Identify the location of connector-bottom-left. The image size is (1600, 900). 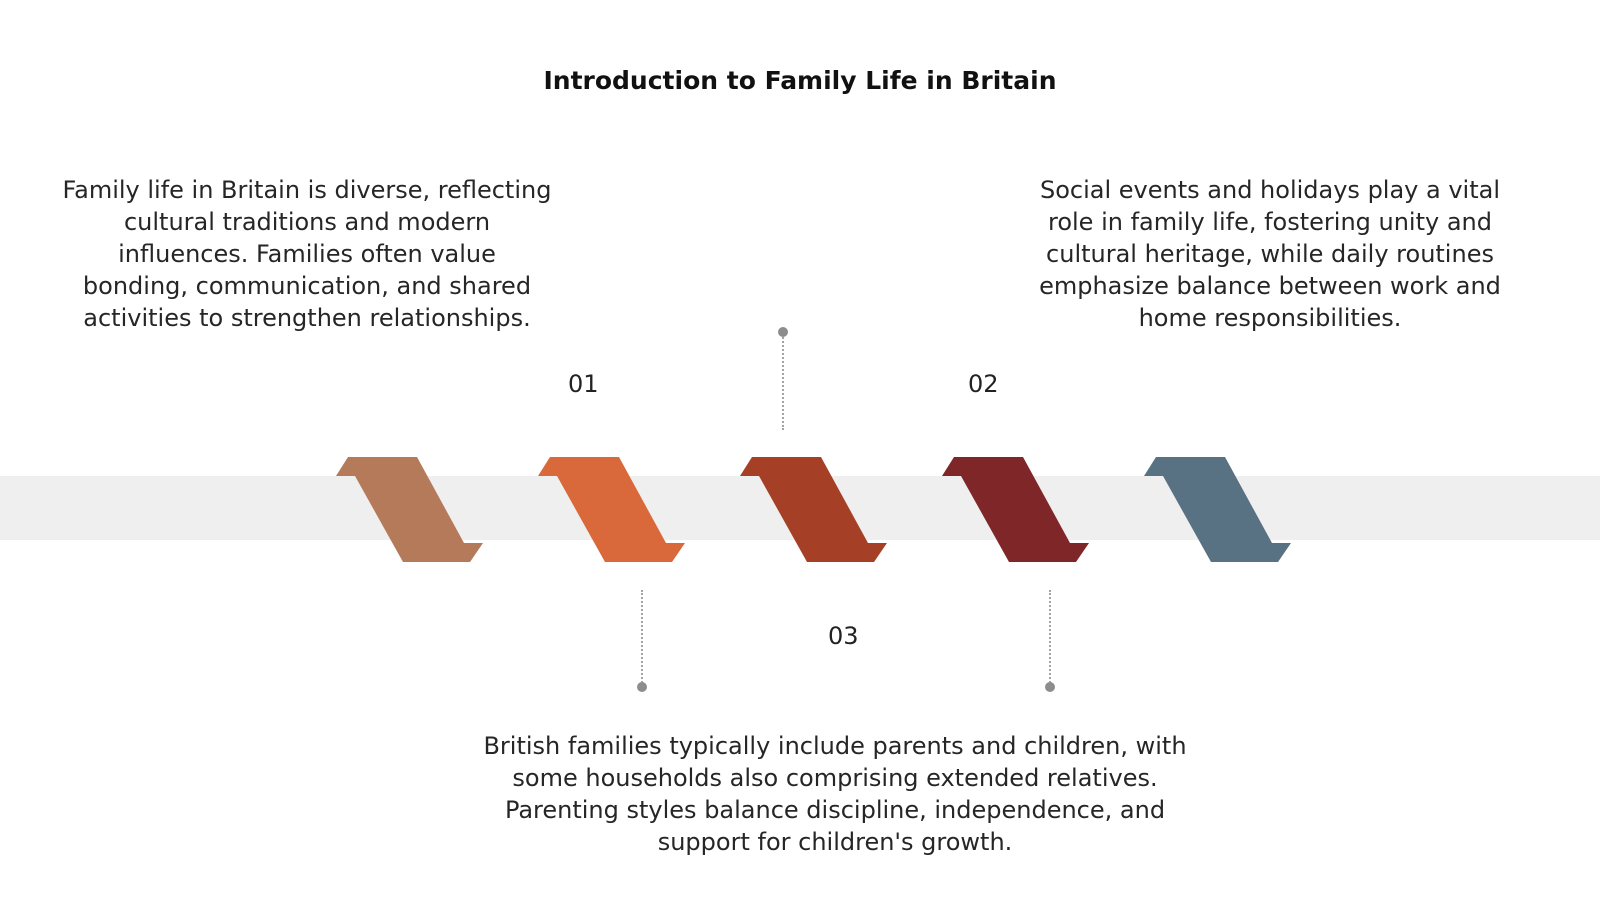
(643, 638).